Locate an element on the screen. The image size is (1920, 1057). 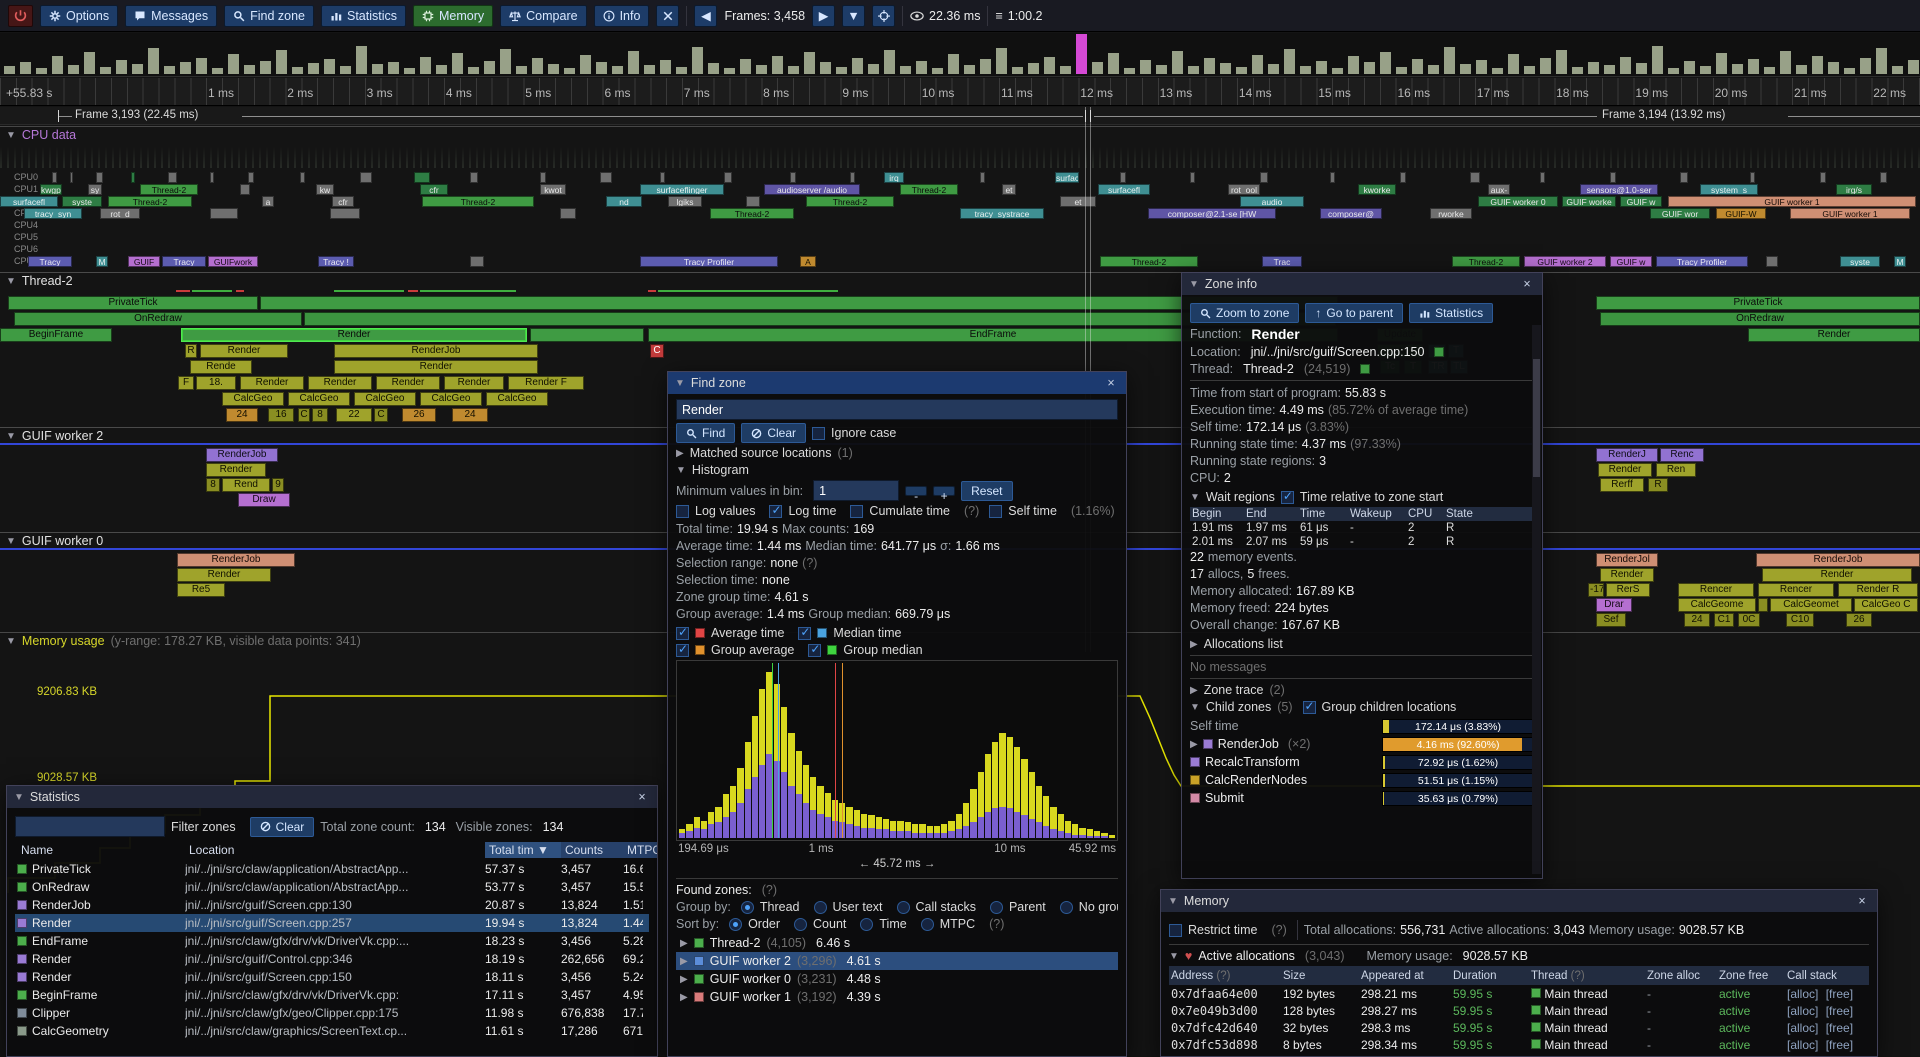
timeline-zone: system_s is located at coordinates (1729, 189).